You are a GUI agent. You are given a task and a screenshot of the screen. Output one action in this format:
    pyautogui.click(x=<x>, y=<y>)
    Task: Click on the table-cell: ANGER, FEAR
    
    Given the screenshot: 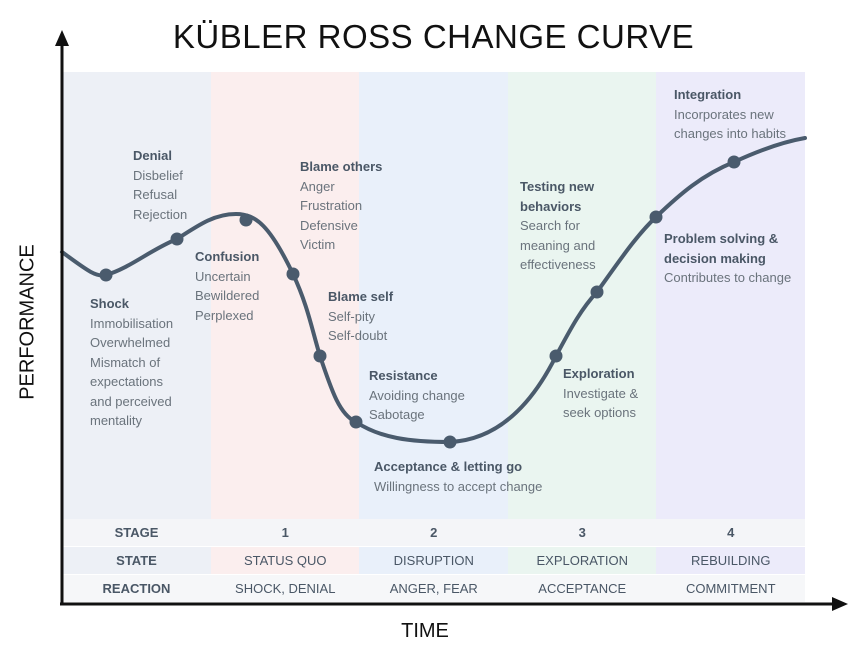 What is the action you would take?
    pyautogui.click(x=433, y=588)
    